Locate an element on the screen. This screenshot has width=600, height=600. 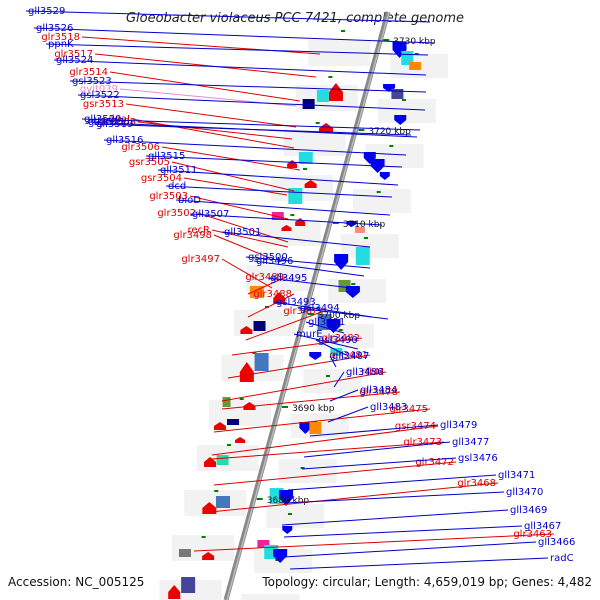
gene-label-right: gll3515 is located at coordinates (166, 156).